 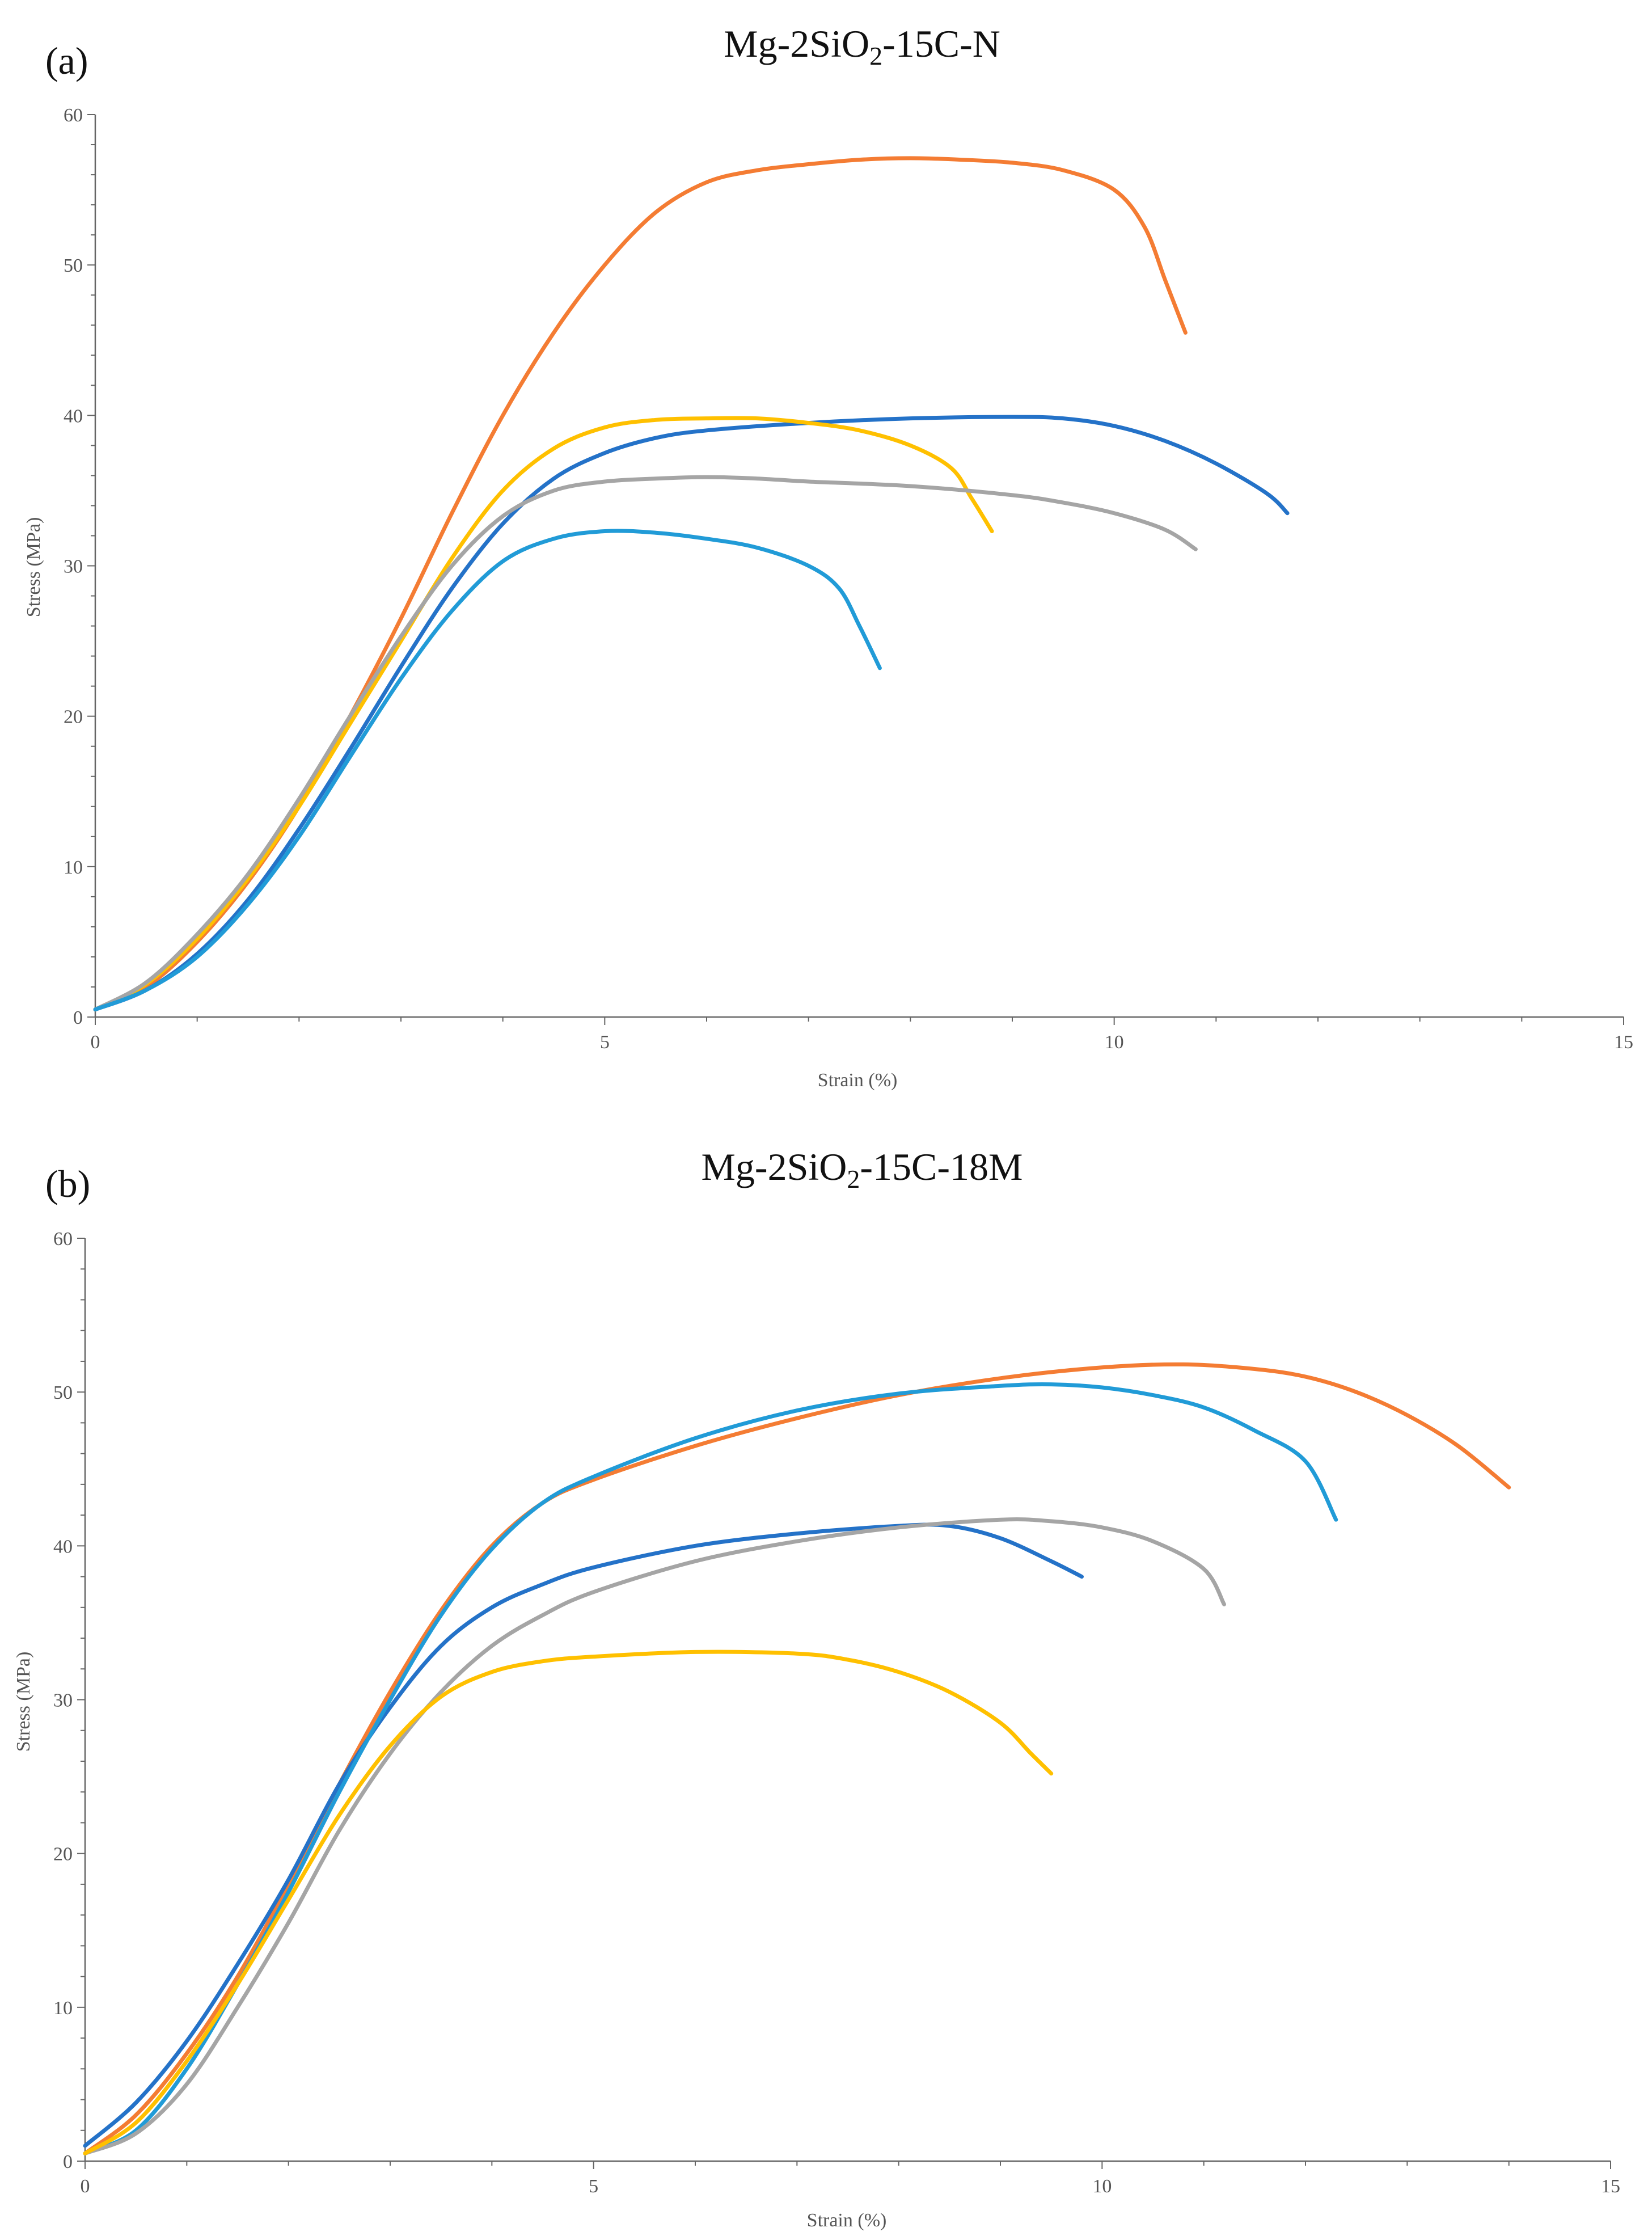 What do you see at coordinates (862, 1169) in the screenshot?
I see `chart-title-b: Mg-2SiO2-15C-18M` at bounding box center [862, 1169].